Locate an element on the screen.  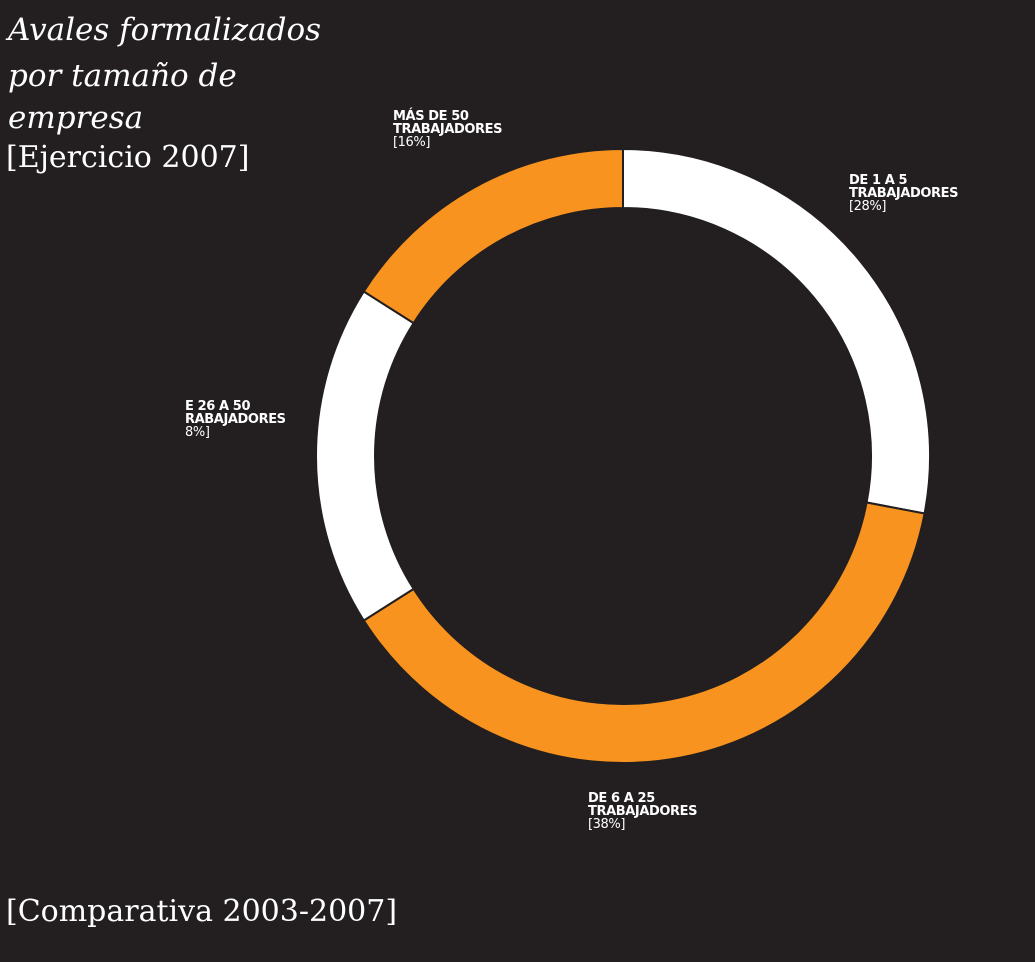
slice-label-26-50-line2: RABAJADORES is located at coordinates (235, 419).